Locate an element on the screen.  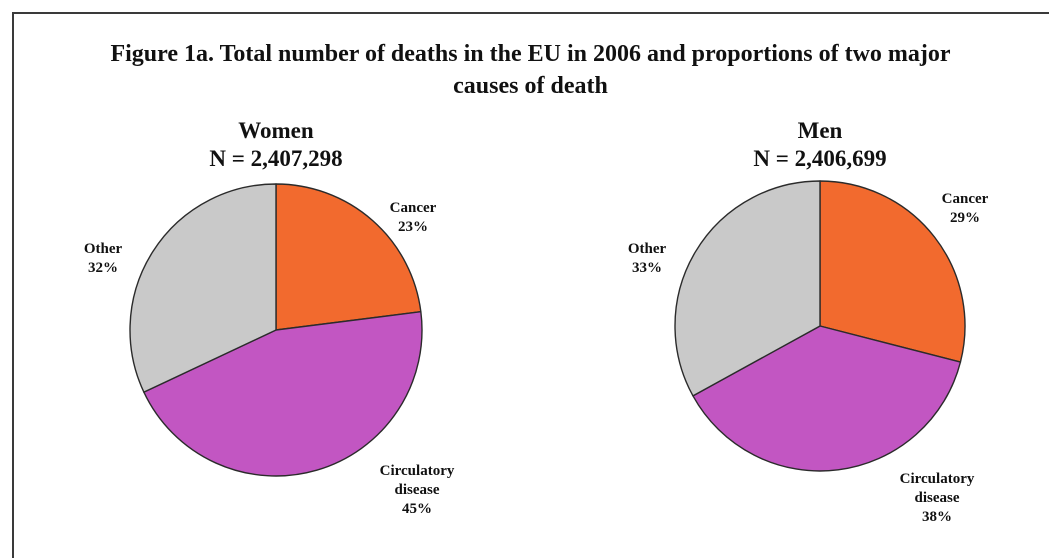
slice-label-other: Other 33% is located at coordinates (647, 258).